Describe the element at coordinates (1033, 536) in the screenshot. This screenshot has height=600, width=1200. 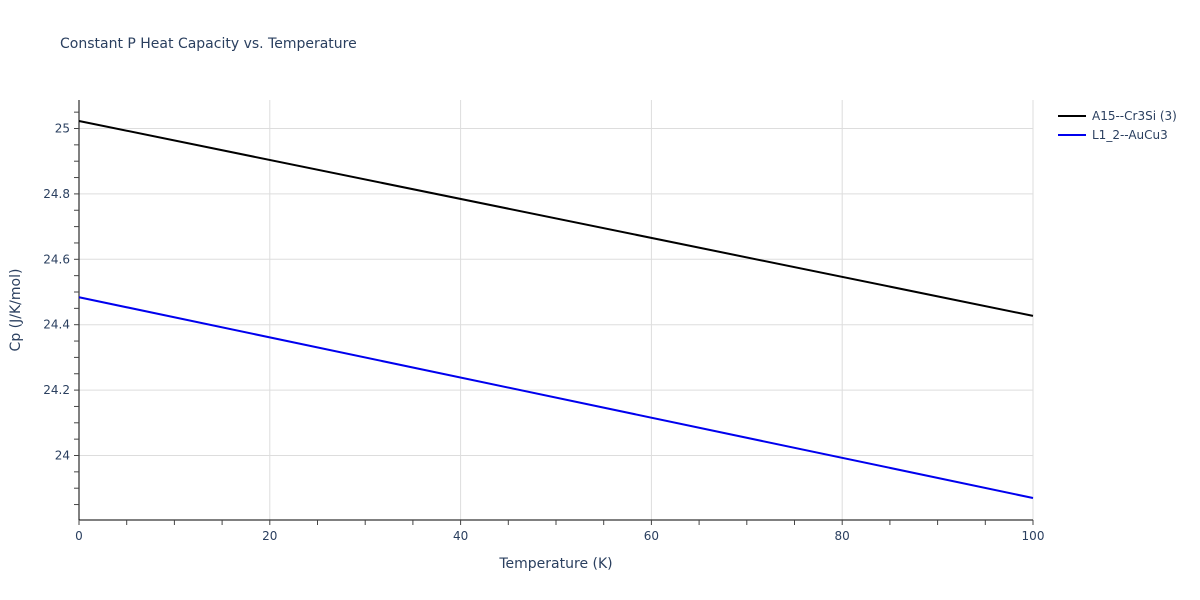
I see `x-tick-label: 100` at that location.